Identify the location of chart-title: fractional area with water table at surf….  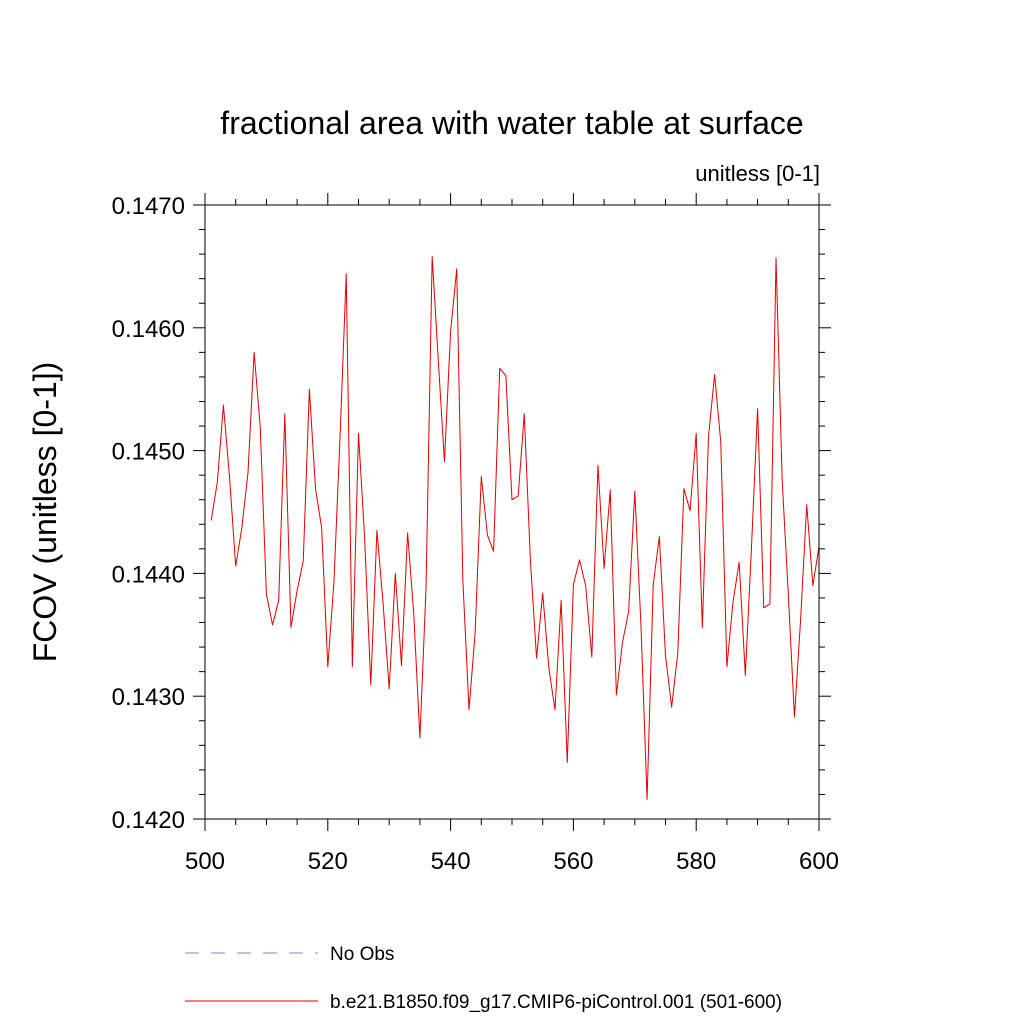
(511, 123).